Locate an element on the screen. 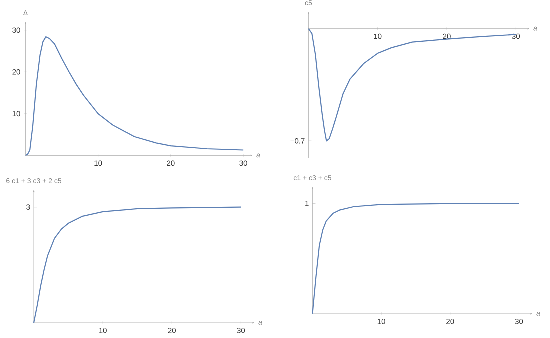 This screenshot has height=338, width=550. line-series is located at coordinates (134, 96).